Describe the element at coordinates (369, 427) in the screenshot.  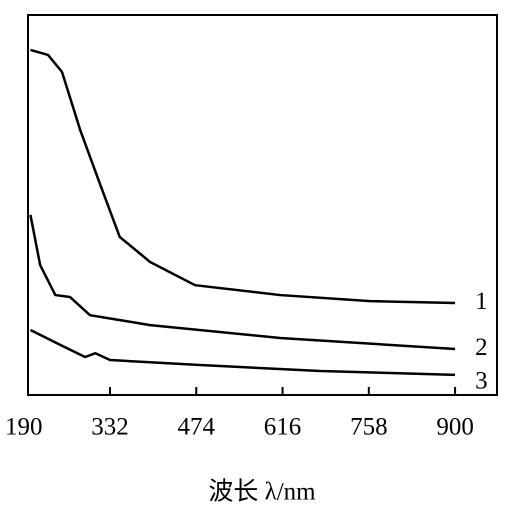
I see `x-tick-label: 758` at that location.